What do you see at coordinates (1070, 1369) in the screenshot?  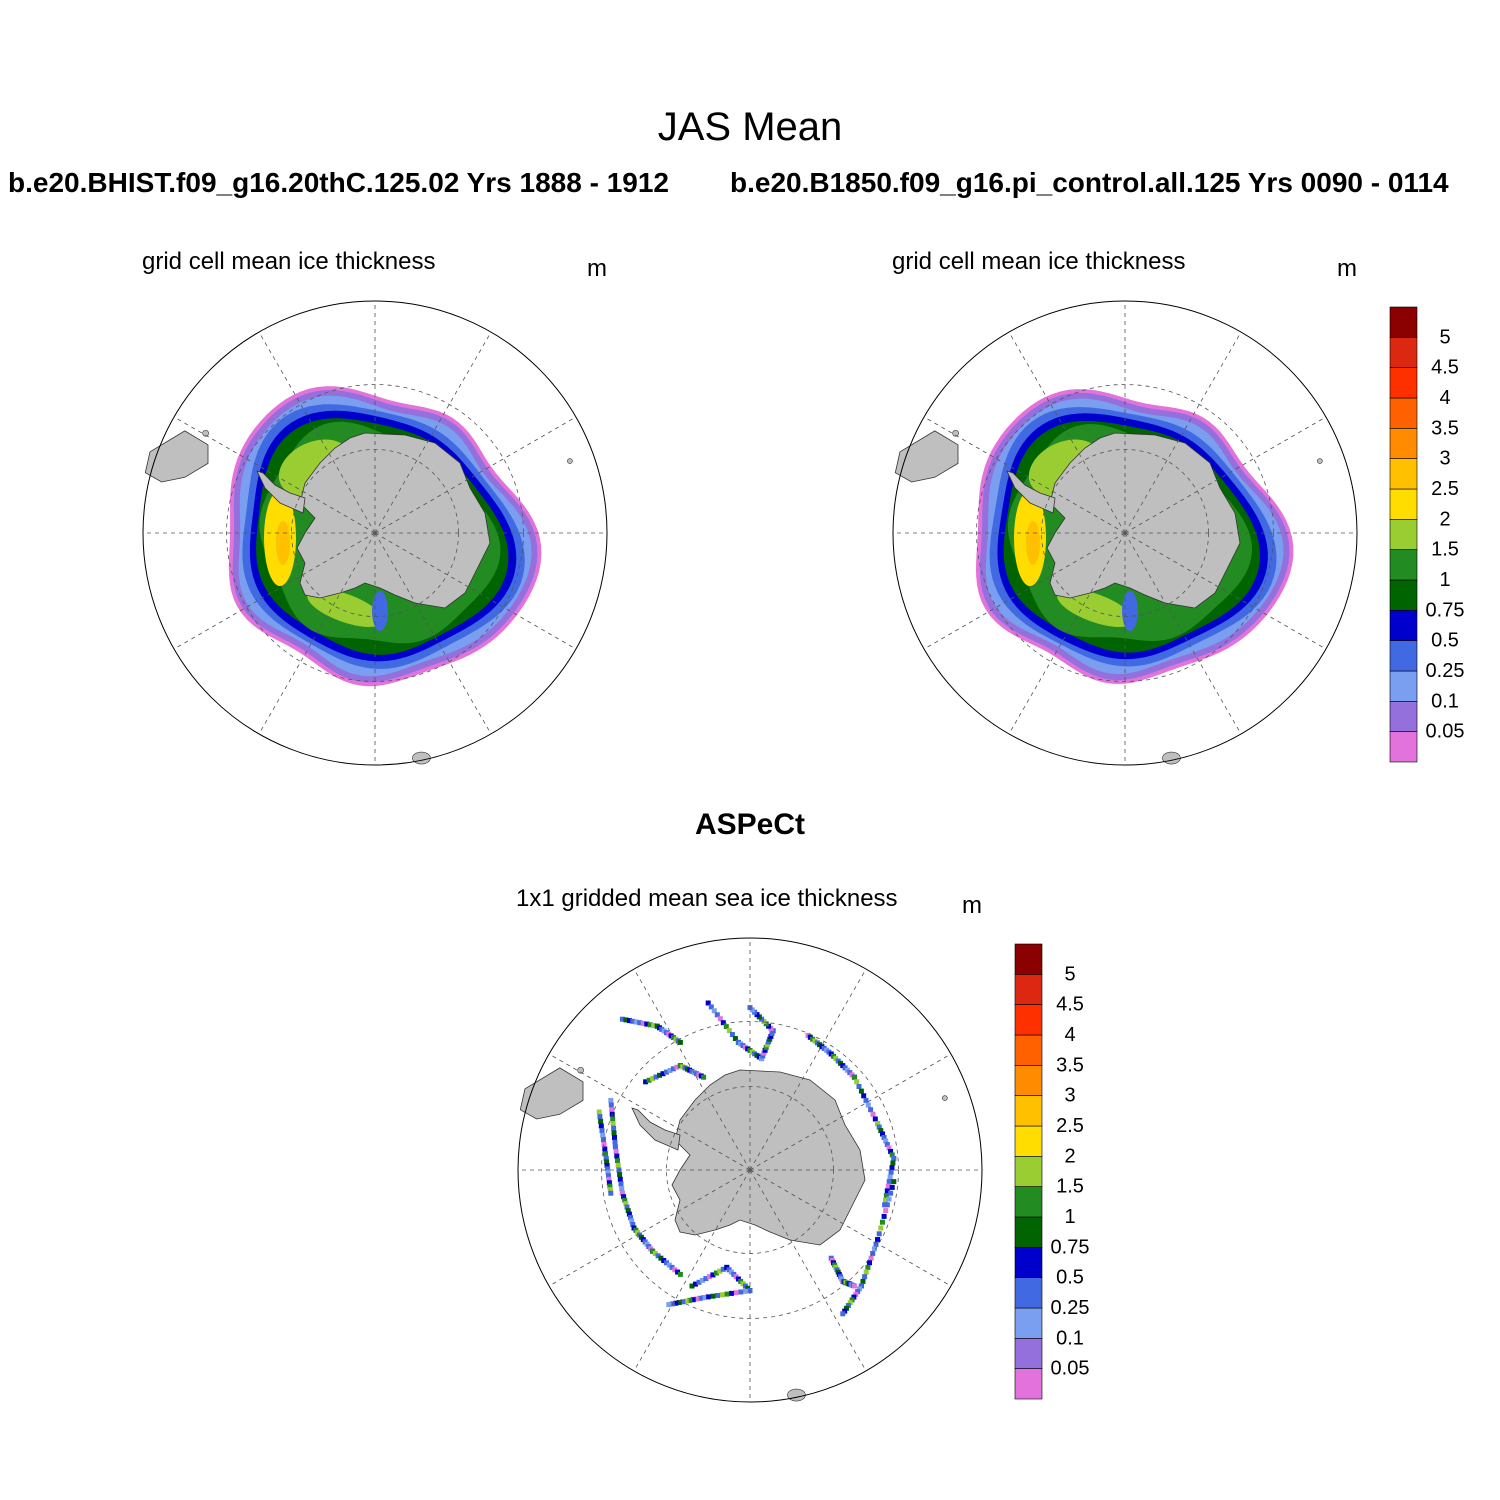 I see `colorbar-tick-label: 0.05` at bounding box center [1070, 1369].